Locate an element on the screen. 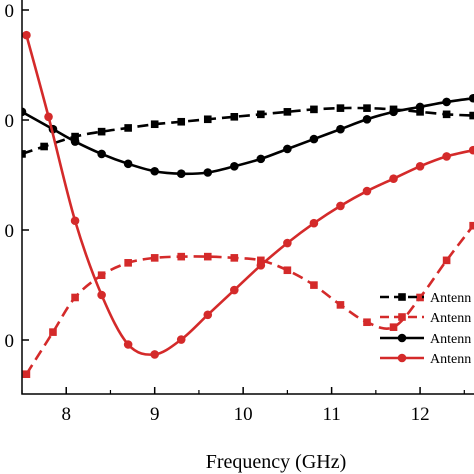  x-tick-label-8: 8 is located at coordinates (66, 414).